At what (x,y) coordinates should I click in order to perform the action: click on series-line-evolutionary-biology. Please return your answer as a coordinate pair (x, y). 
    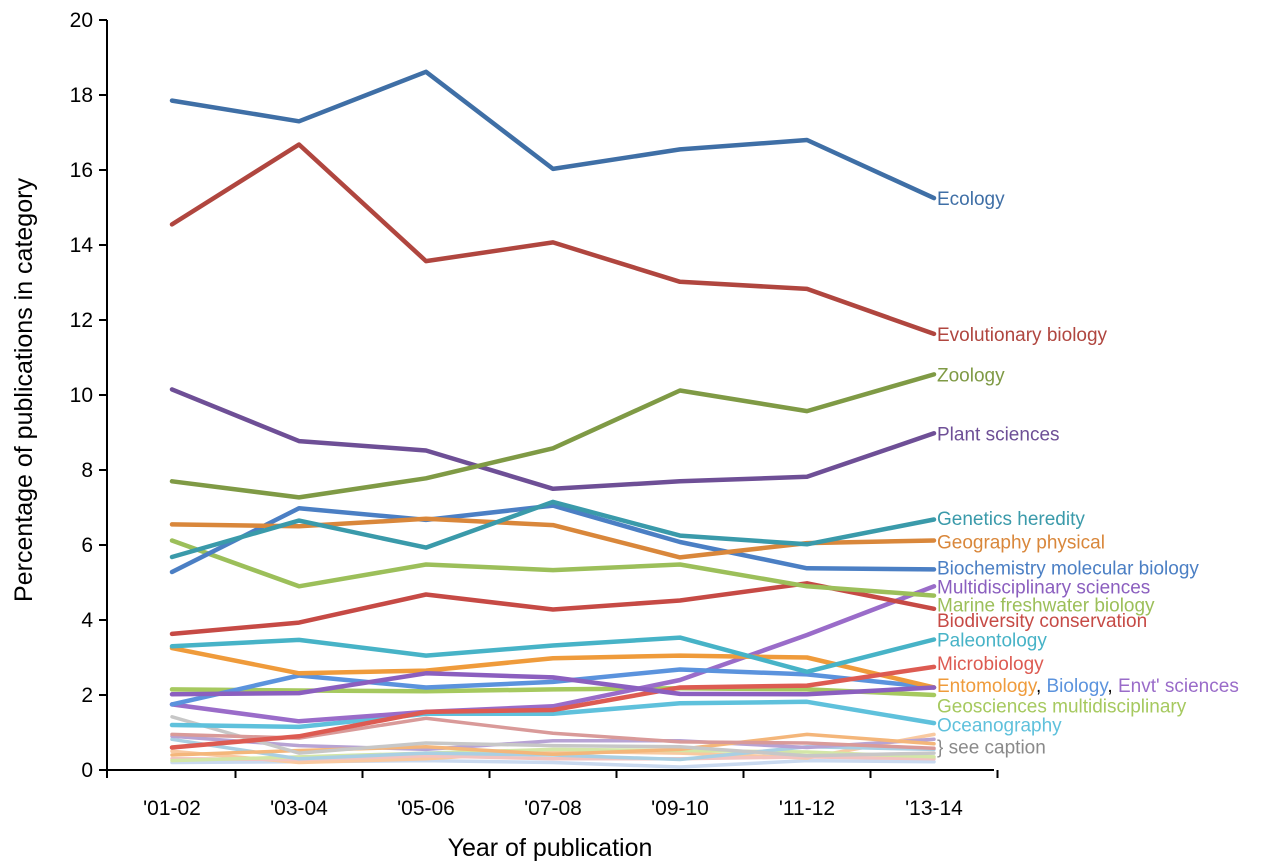
    Looking at the image, I should click on (553, 239).